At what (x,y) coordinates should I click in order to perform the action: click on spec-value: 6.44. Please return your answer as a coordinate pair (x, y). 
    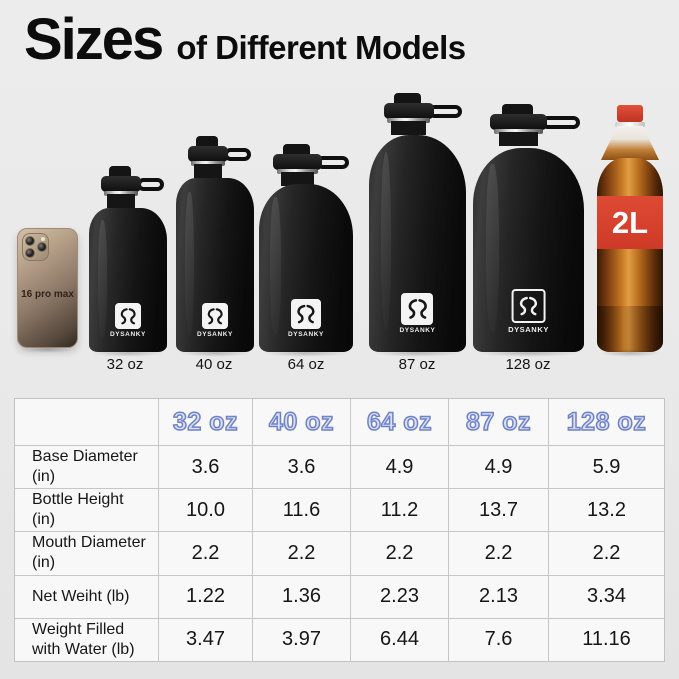
    Looking at the image, I should click on (399, 639).